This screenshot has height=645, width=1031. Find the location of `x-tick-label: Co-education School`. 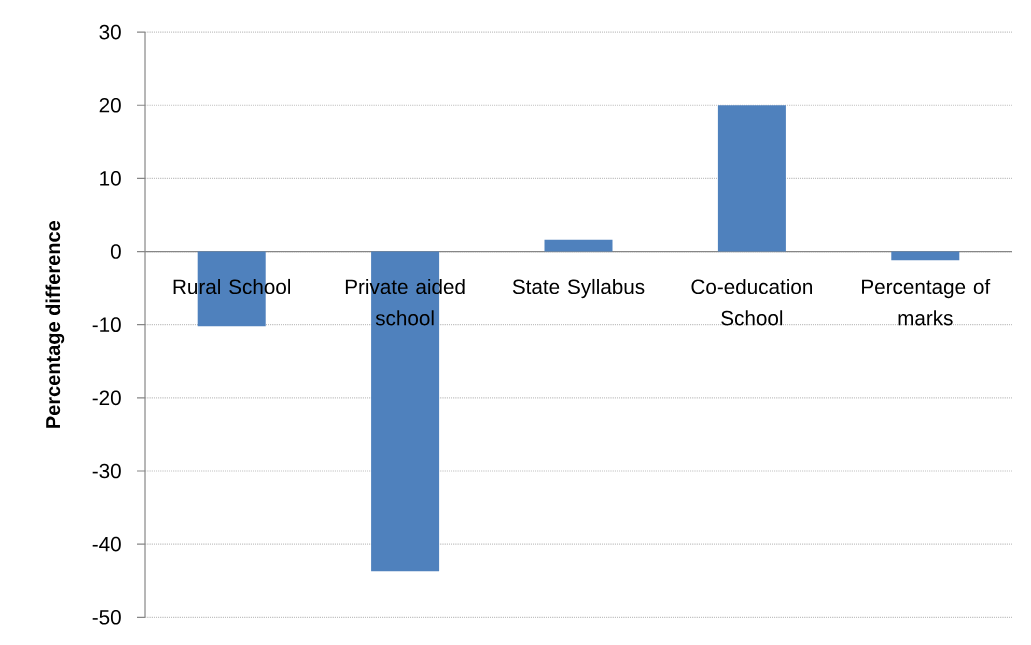

x-tick-label: Co-education School is located at coordinates (751, 302).